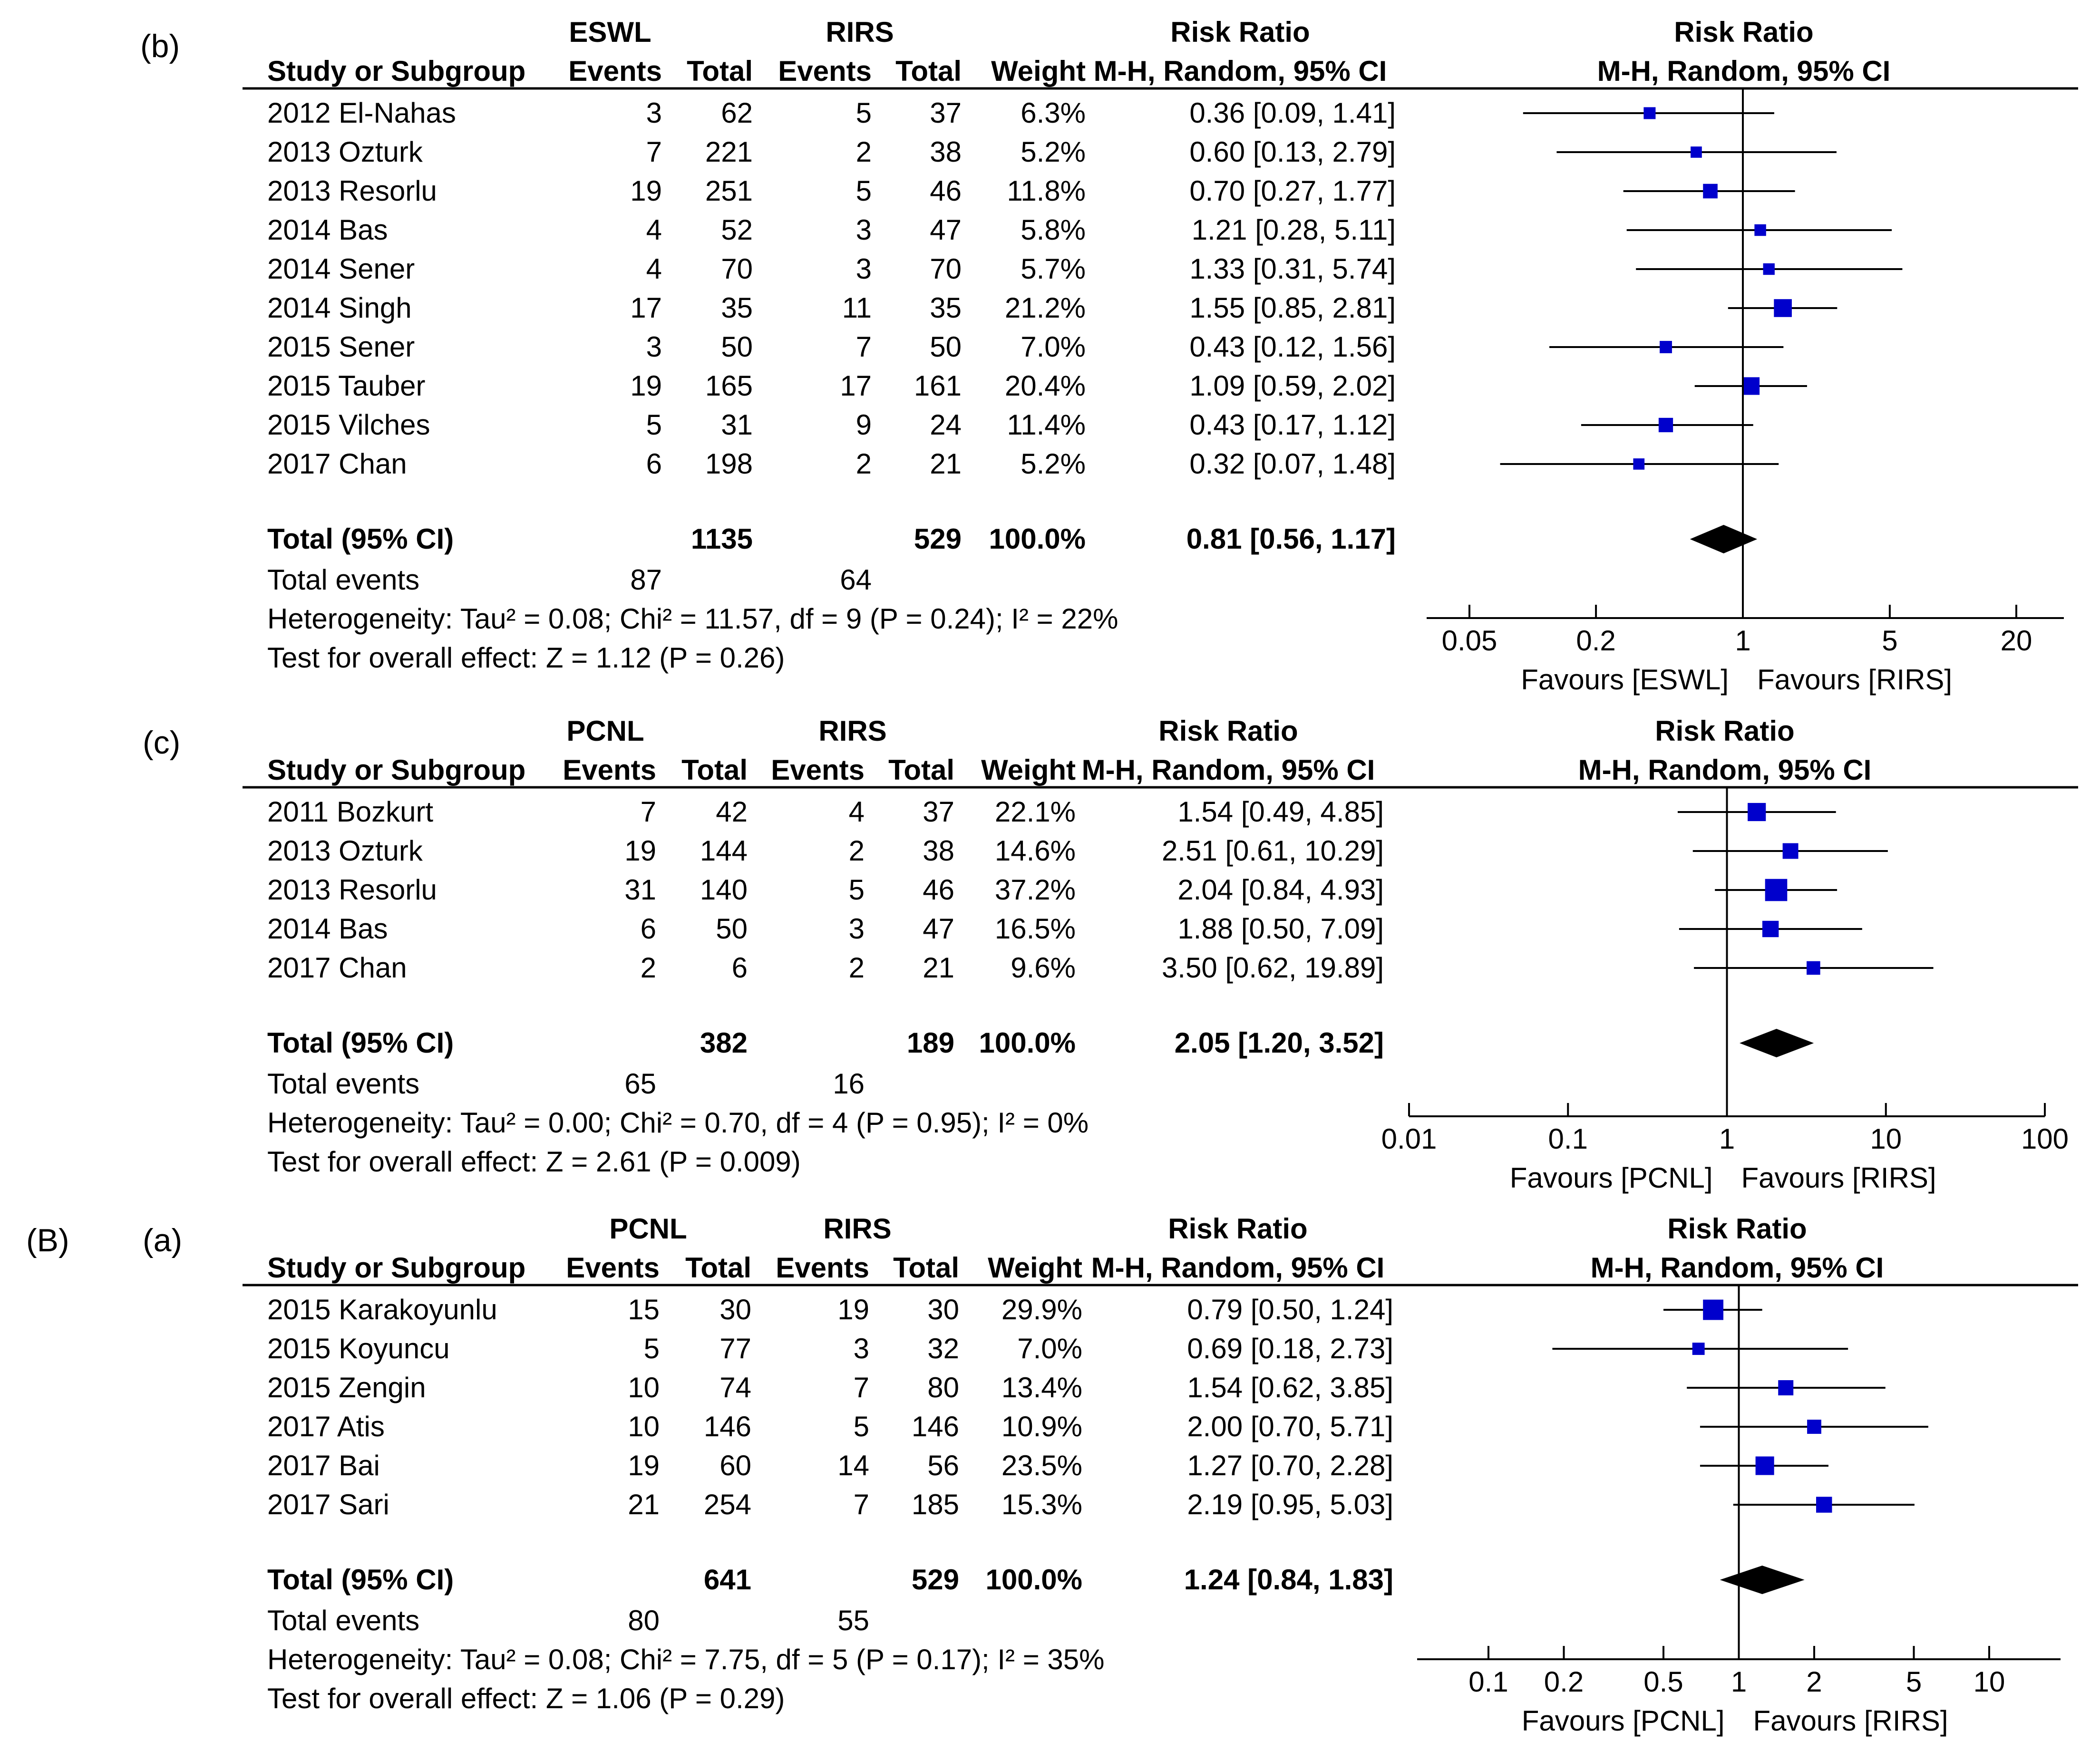 Image resolution: width=2100 pixels, height=1751 pixels. What do you see at coordinates (946, 347) in the screenshot?
I see `group2-total: 50` at bounding box center [946, 347].